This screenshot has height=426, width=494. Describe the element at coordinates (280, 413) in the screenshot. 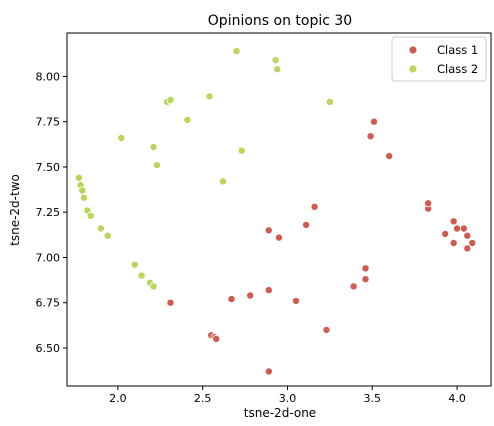

I see `x-axis-label: tsne-2d-one` at that location.